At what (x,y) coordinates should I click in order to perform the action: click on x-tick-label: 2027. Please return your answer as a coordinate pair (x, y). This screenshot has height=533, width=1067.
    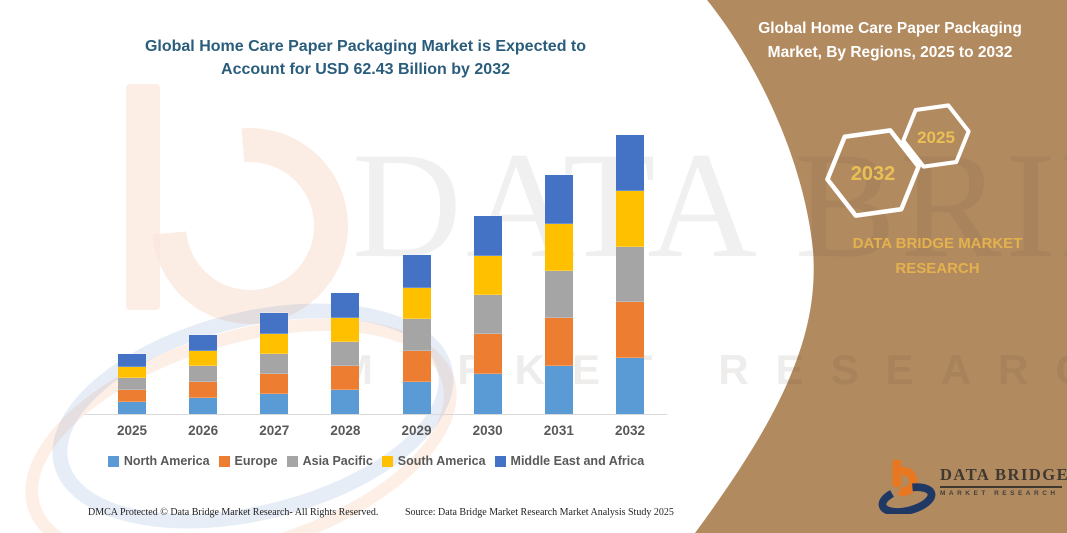
    Looking at the image, I should click on (274, 430).